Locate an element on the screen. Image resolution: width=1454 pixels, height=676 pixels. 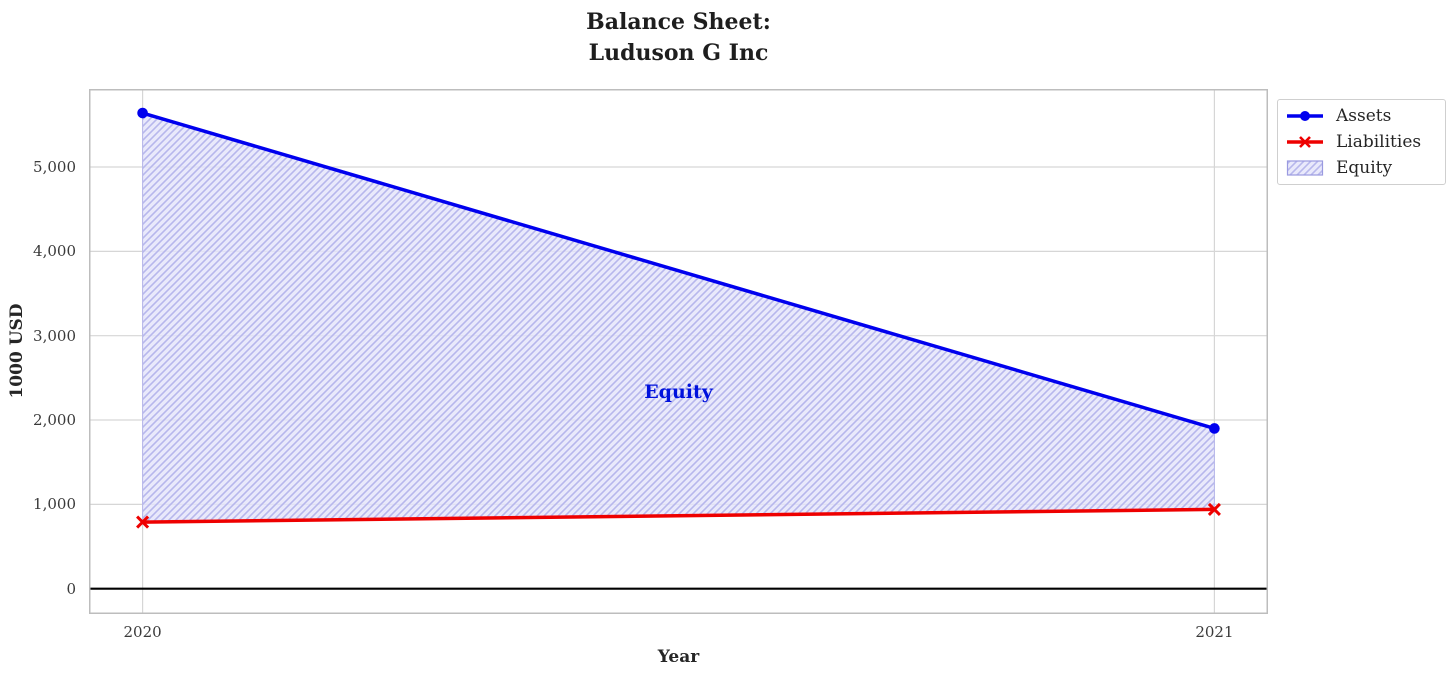
chart-title-line-1: Balance Sheet: is located at coordinates (678, 22).